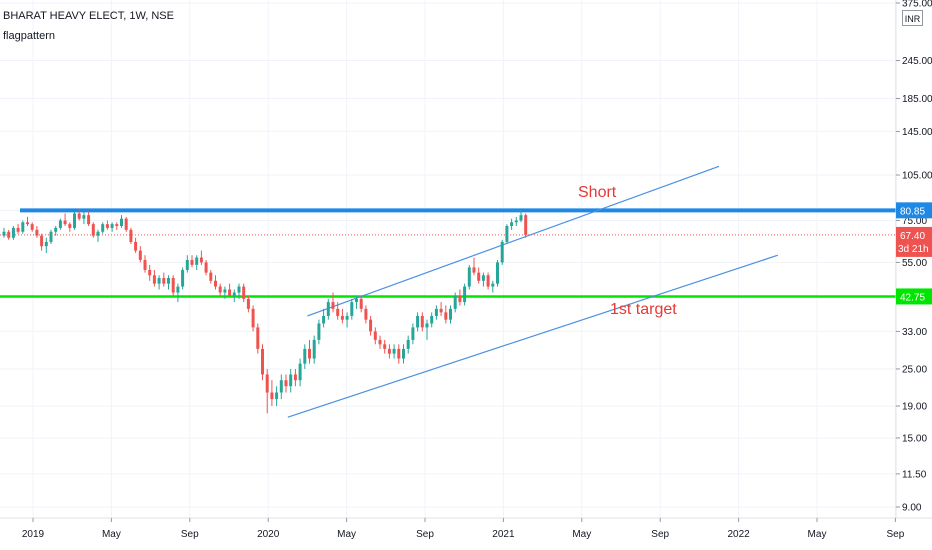  I want to click on price-tick-label: 105.00, so click(917, 176).